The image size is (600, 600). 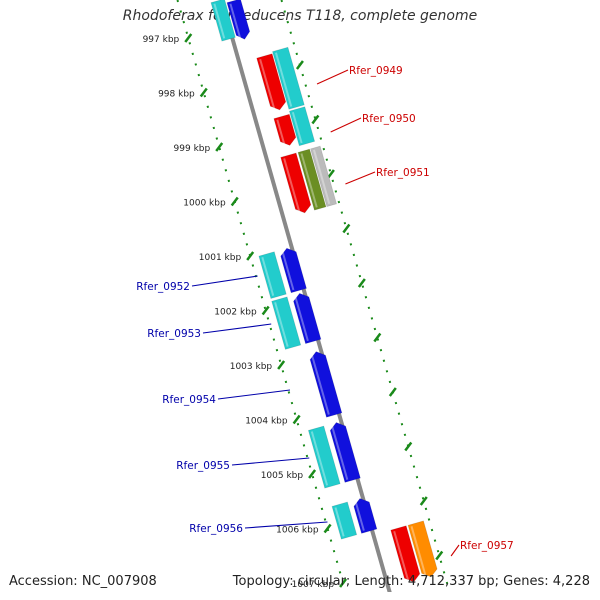 What do you see at coordinates (379, 581) in the screenshot?
I see `length-label: Length:` at bounding box center [379, 581].